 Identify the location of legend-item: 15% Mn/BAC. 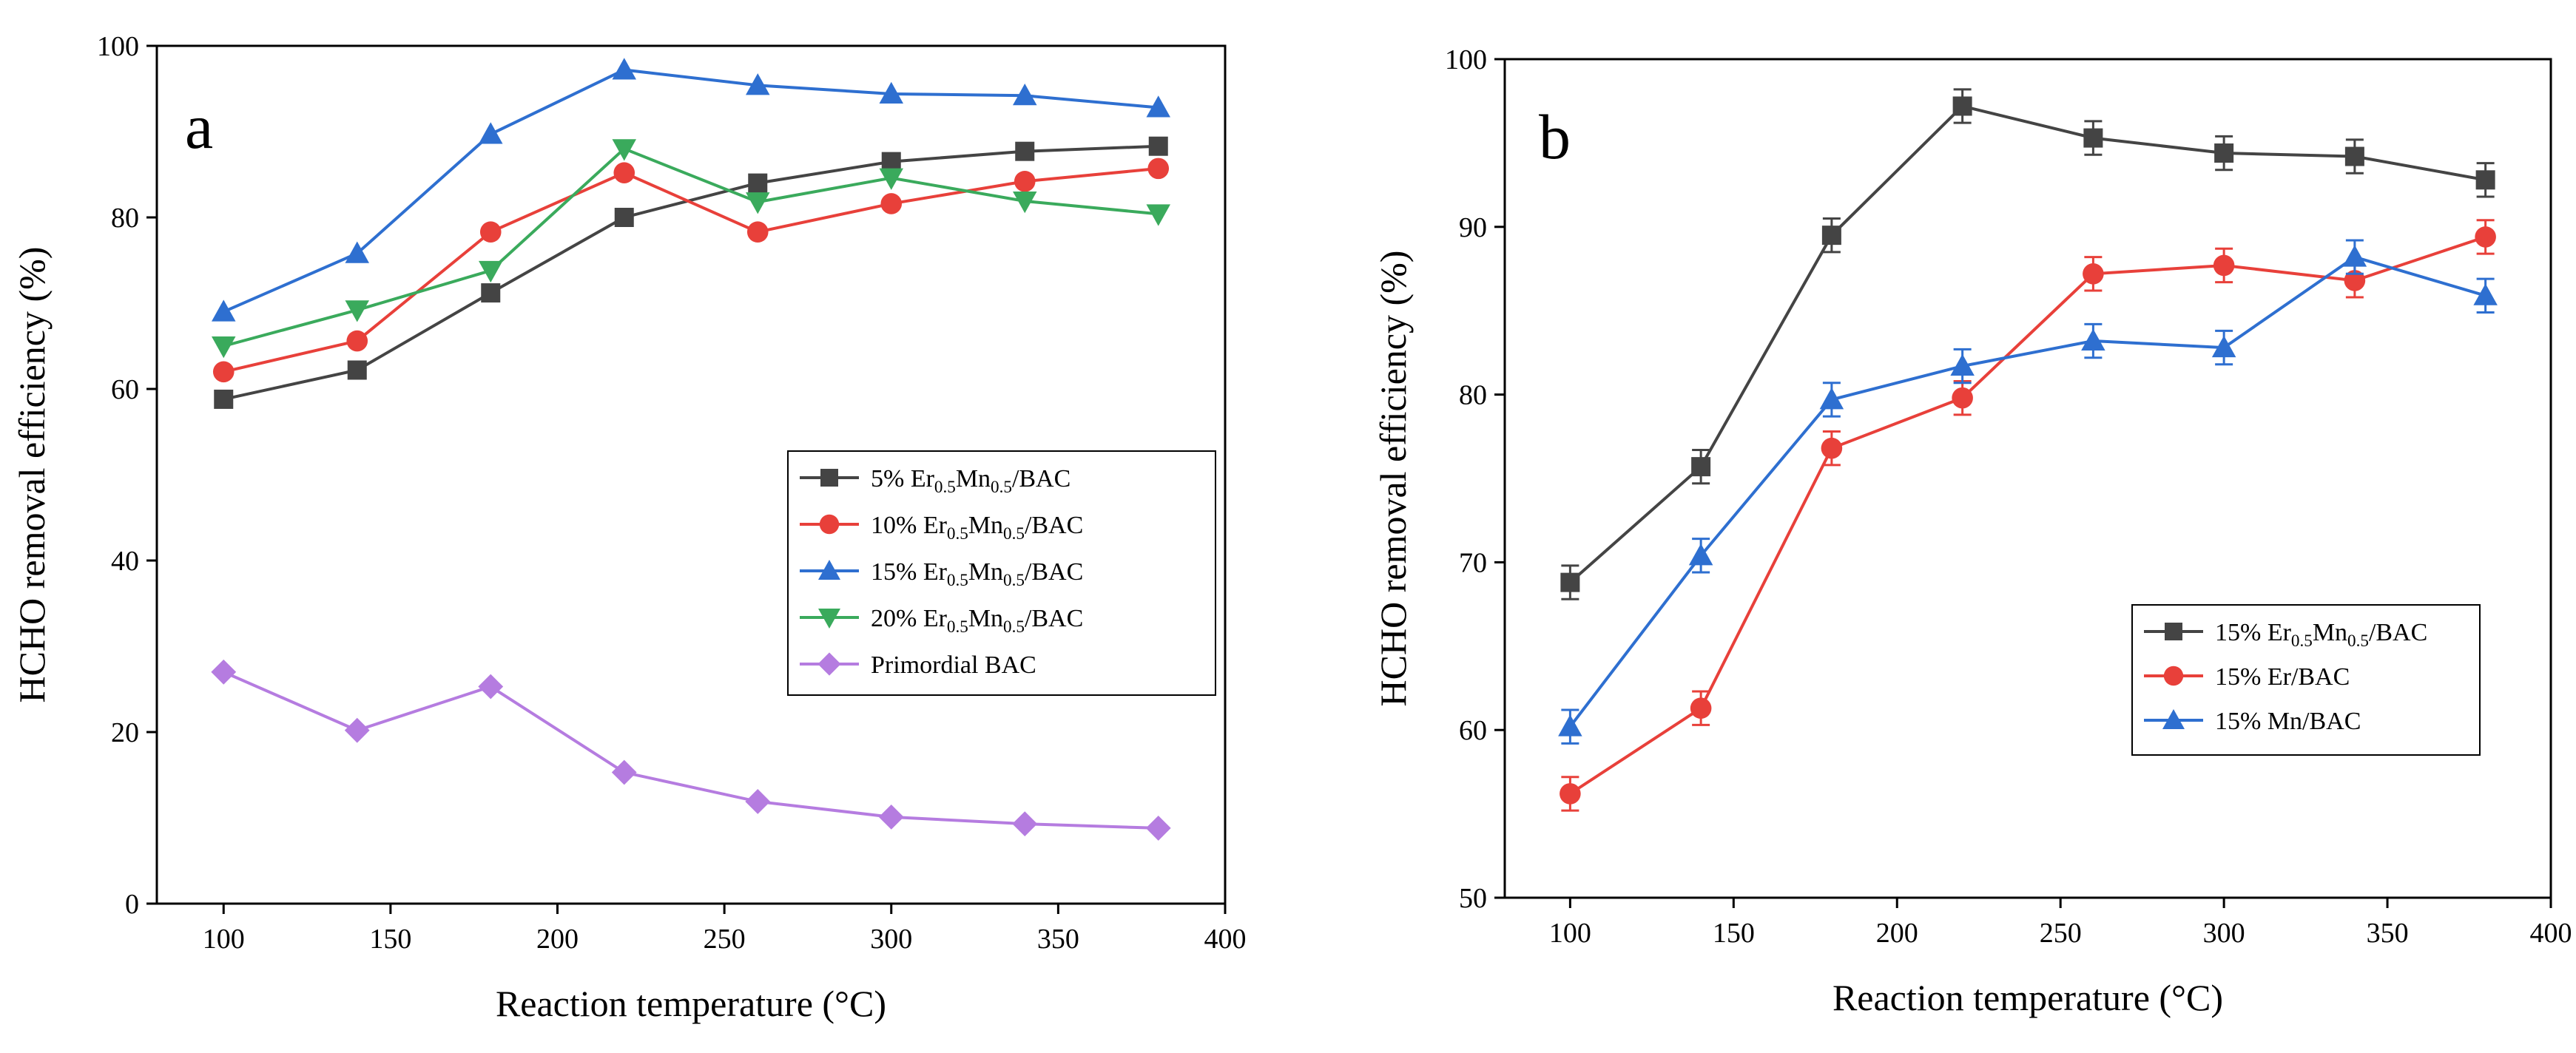
(2252, 721).